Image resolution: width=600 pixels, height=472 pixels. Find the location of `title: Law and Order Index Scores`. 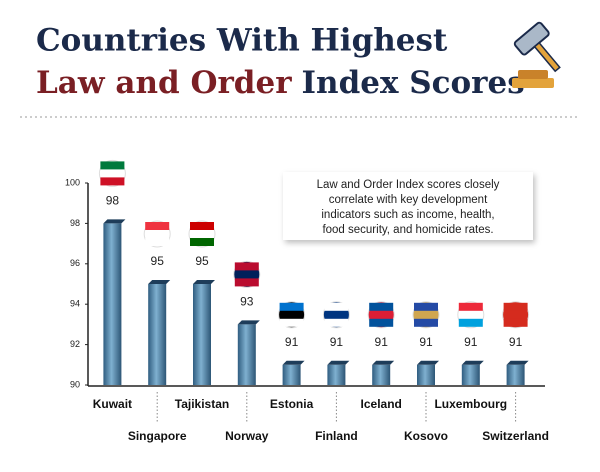

title: Law and Order Index Scores is located at coordinates (280, 83).